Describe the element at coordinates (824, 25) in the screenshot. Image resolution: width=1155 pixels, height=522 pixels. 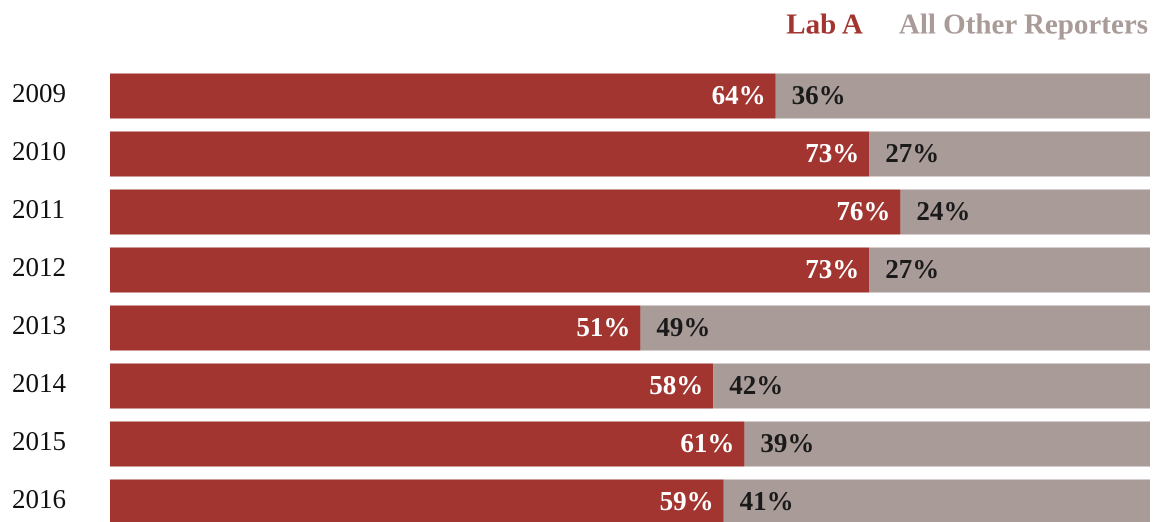
I see `legend-label: Lab A` at that location.